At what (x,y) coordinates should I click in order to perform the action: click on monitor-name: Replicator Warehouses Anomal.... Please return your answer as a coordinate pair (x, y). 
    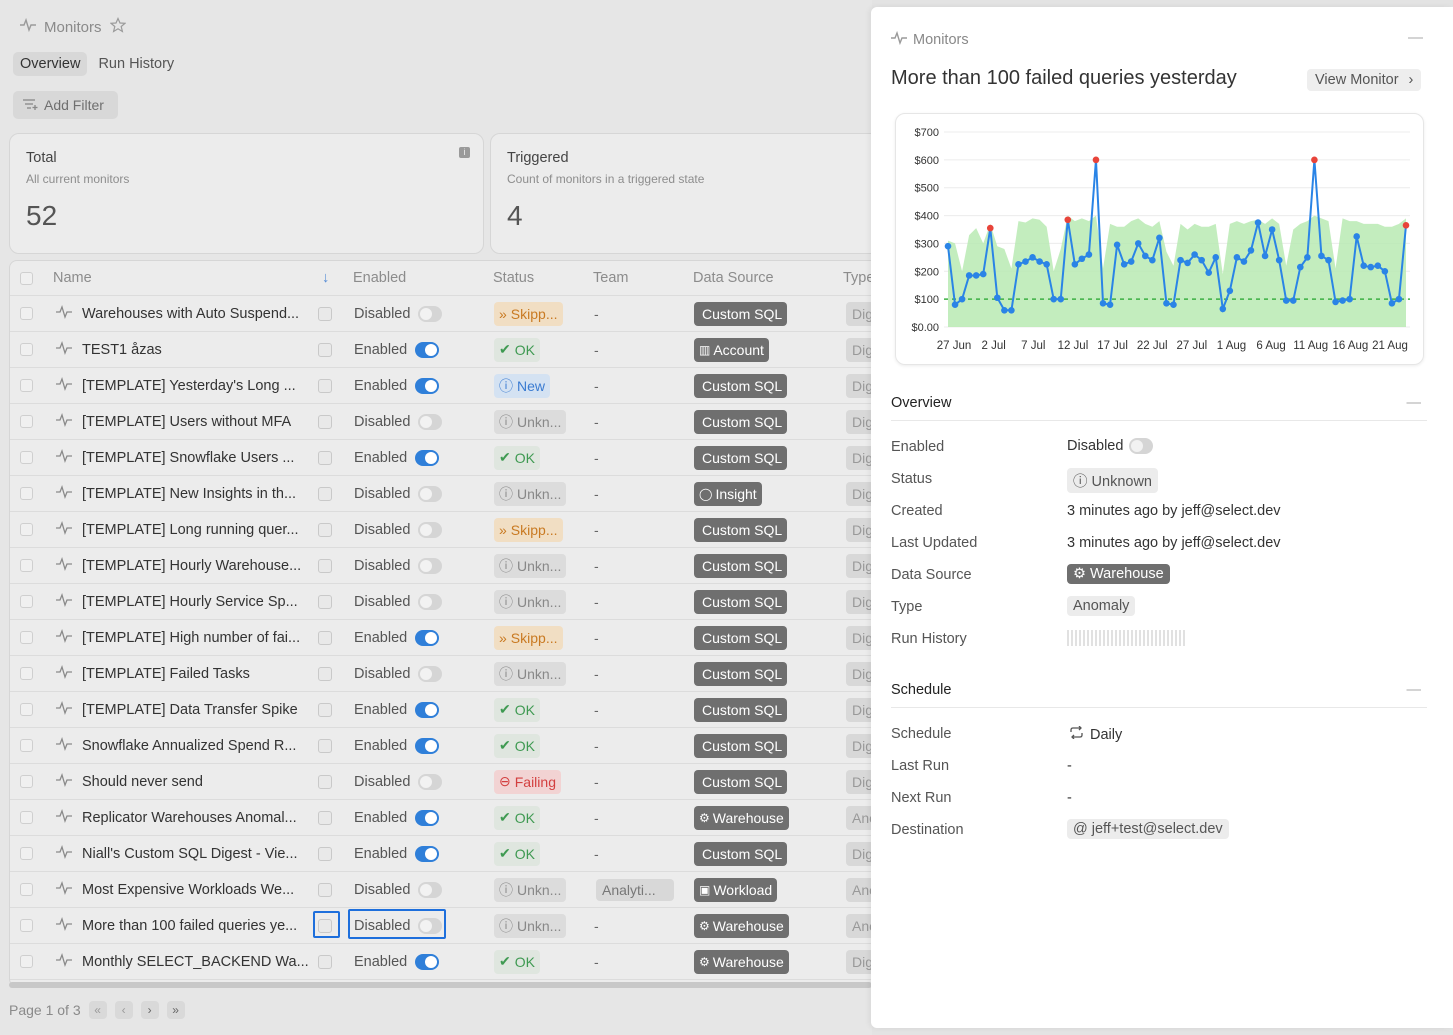
    Looking at the image, I should click on (189, 817).